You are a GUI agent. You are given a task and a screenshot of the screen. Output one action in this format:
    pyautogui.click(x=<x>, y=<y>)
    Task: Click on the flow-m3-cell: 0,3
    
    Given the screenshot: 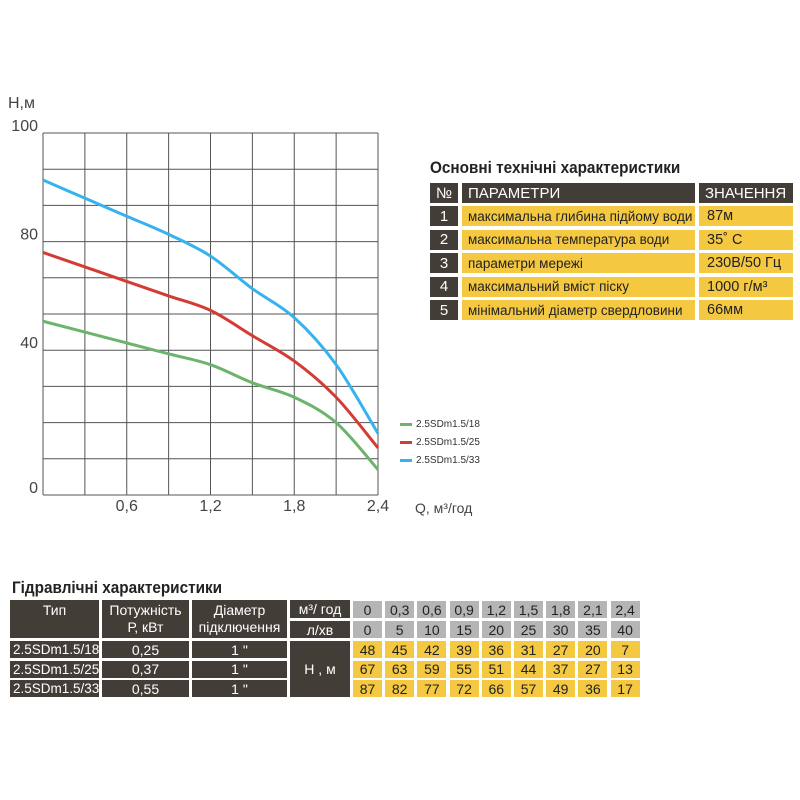 What is the action you would take?
    pyautogui.click(x=400, y=609)
    